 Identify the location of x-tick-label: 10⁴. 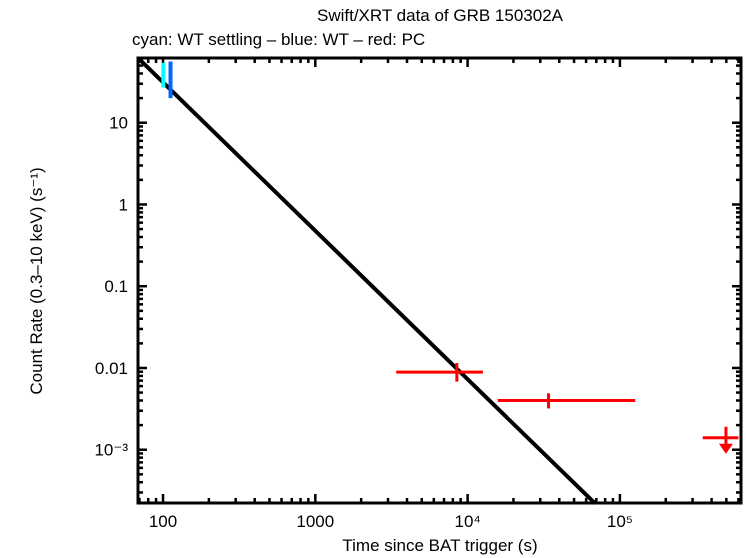
(467, 521).